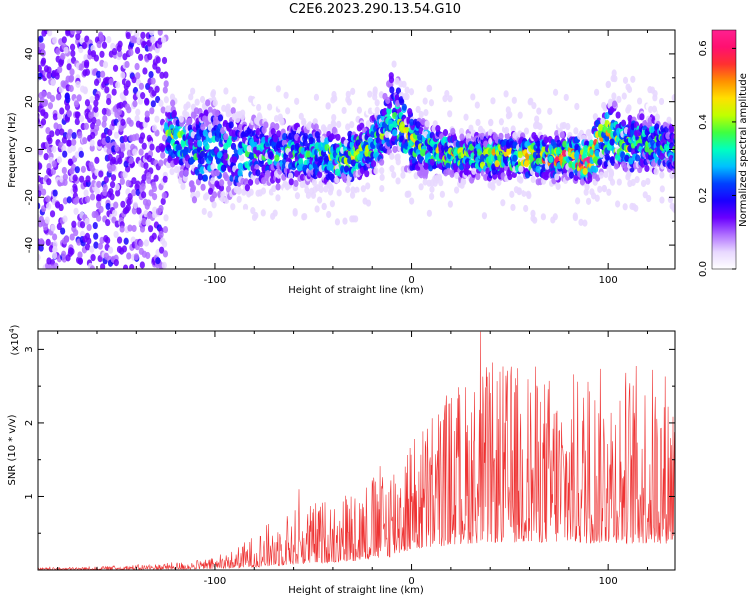 The width and height of the screenshot is (750, 600). Describe the element at coordinates (375, 9) in the screenshot. I see `figure-title: C2E6.2023.290.13.54.G10` at that location.